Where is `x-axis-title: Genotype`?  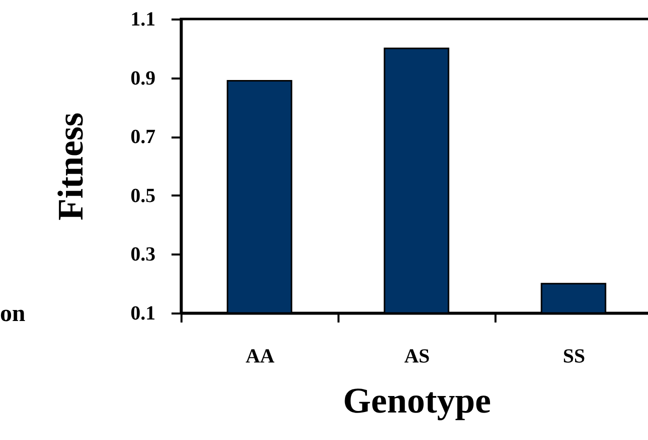 x-axis-title: Genotype is located at coordinates (417, 400).